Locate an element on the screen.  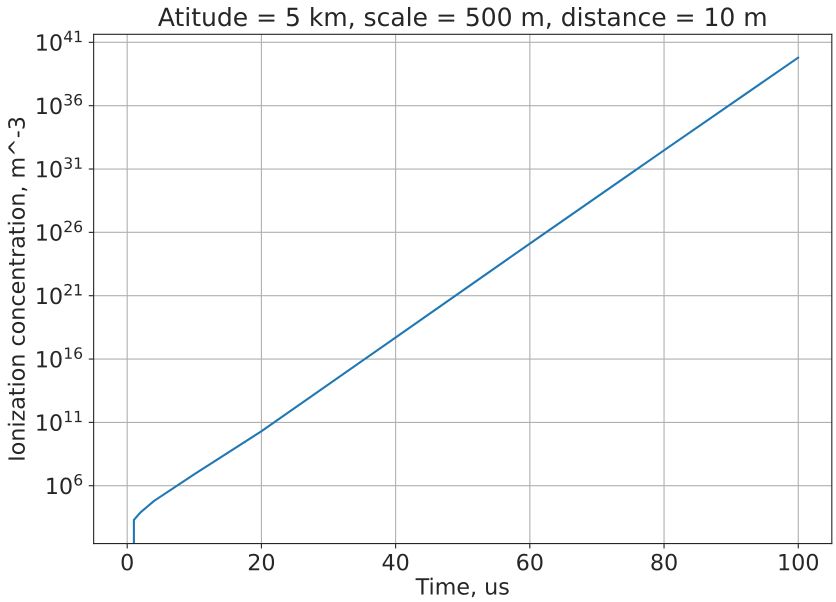
y-tick-label: 10$^{36}$ is located at coordinates (59, 104).